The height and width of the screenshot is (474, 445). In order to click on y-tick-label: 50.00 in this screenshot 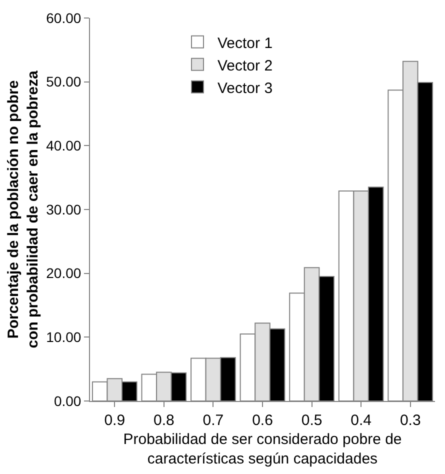, I will do `click(64, 82)`.